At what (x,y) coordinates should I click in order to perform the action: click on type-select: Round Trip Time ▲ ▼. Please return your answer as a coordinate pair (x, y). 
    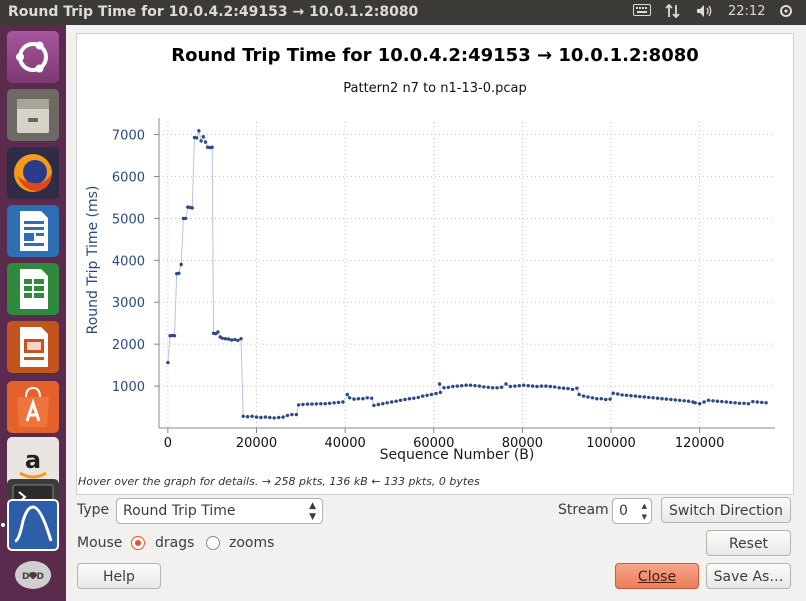
    Looking at the image, I should click on (219, 511).